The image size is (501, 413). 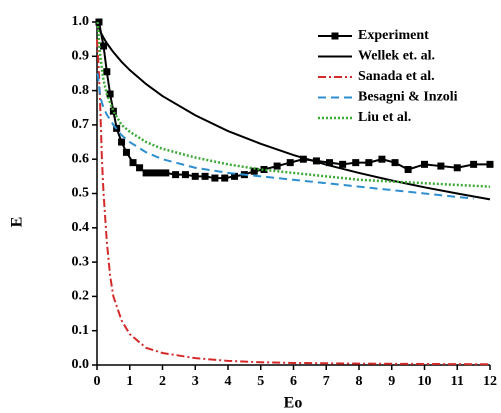 What do you see at coordinates (17, 222) in the screenshot?
I see `y-axis-label: E` at bounding box center [17, 222].